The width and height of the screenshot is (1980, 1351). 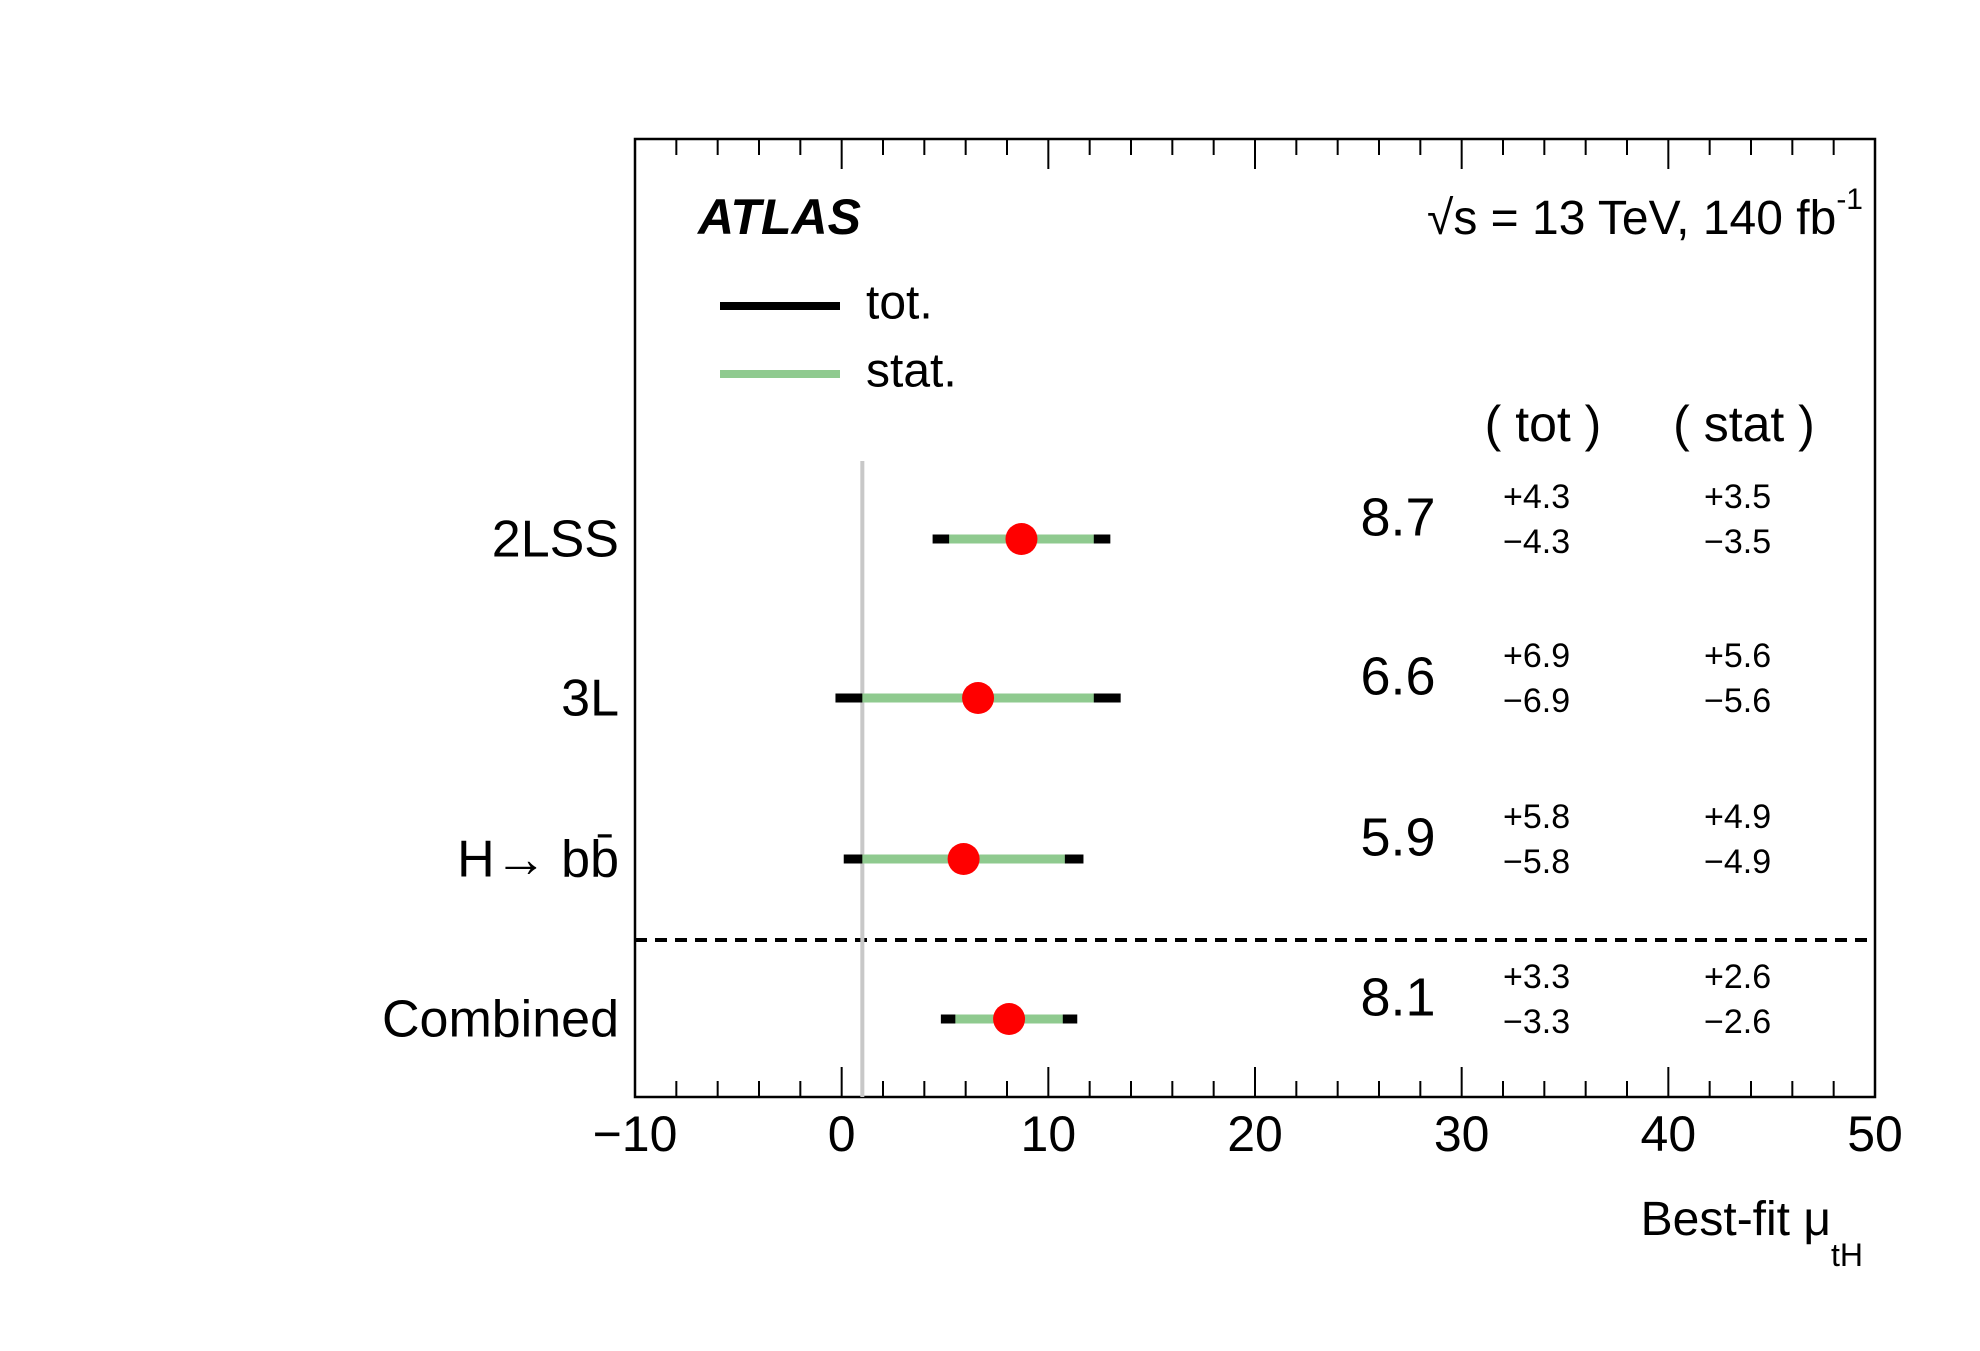 I want to click on value-label: 8.1, so click(x=1397, y=997).